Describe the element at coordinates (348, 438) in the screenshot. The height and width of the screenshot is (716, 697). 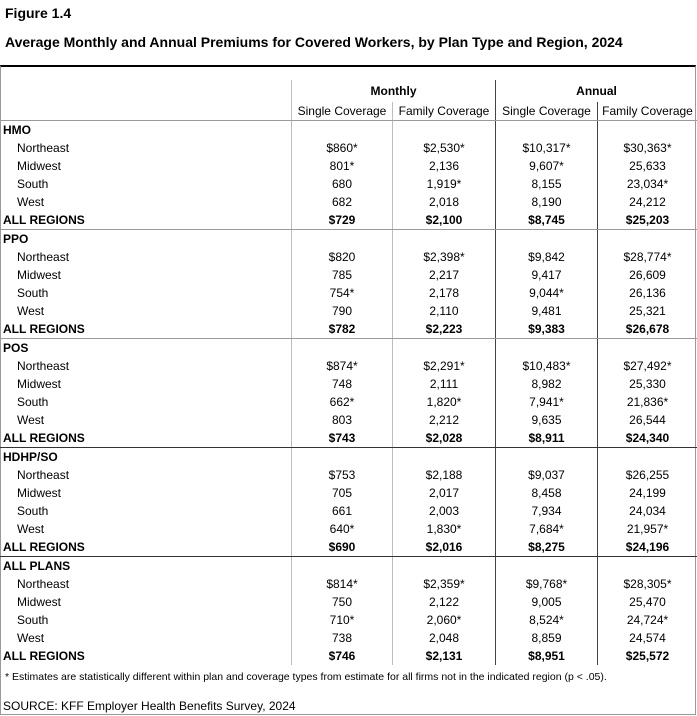
I see `total-row: ALL REGIONS $743 $2,028 $8,911 $24,340` at that location.